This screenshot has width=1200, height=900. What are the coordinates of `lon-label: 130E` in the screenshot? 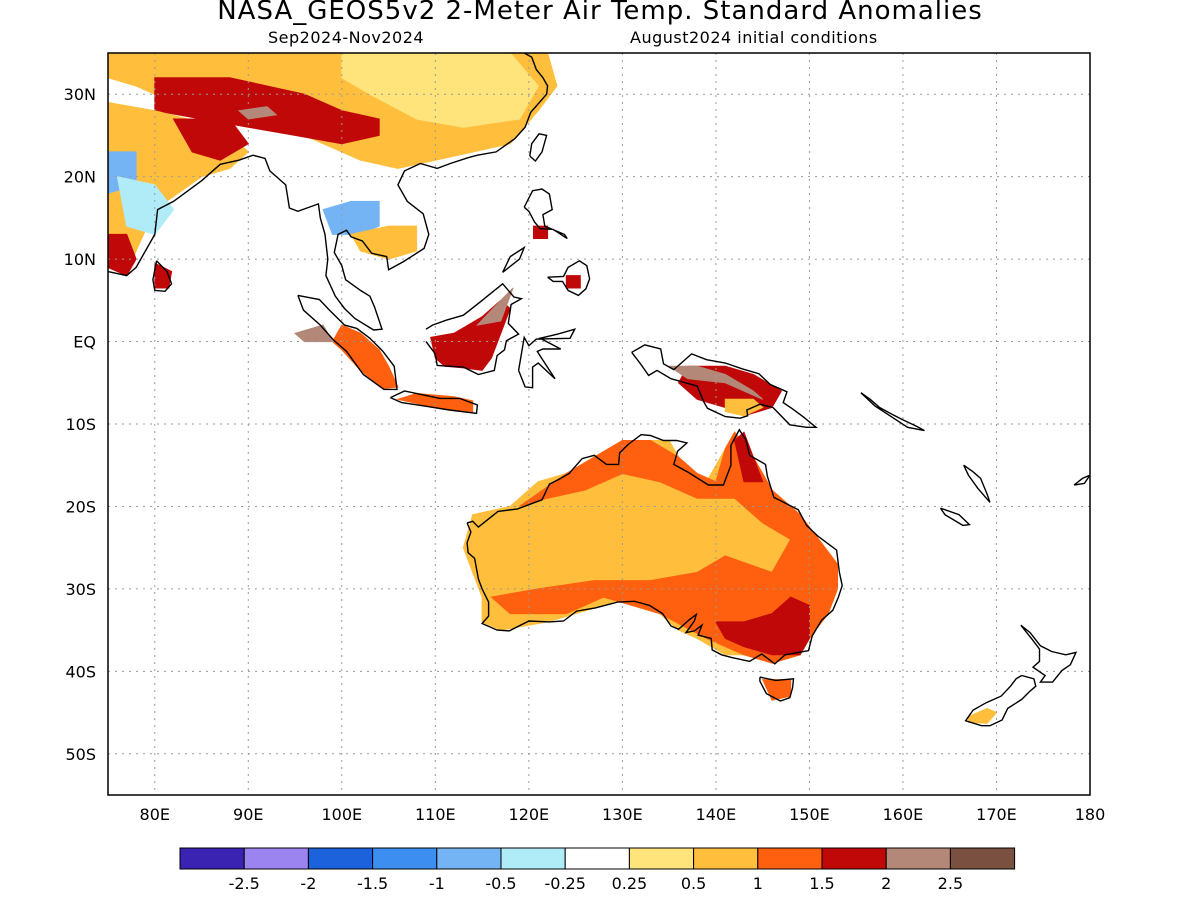 It's located at (622, 814).